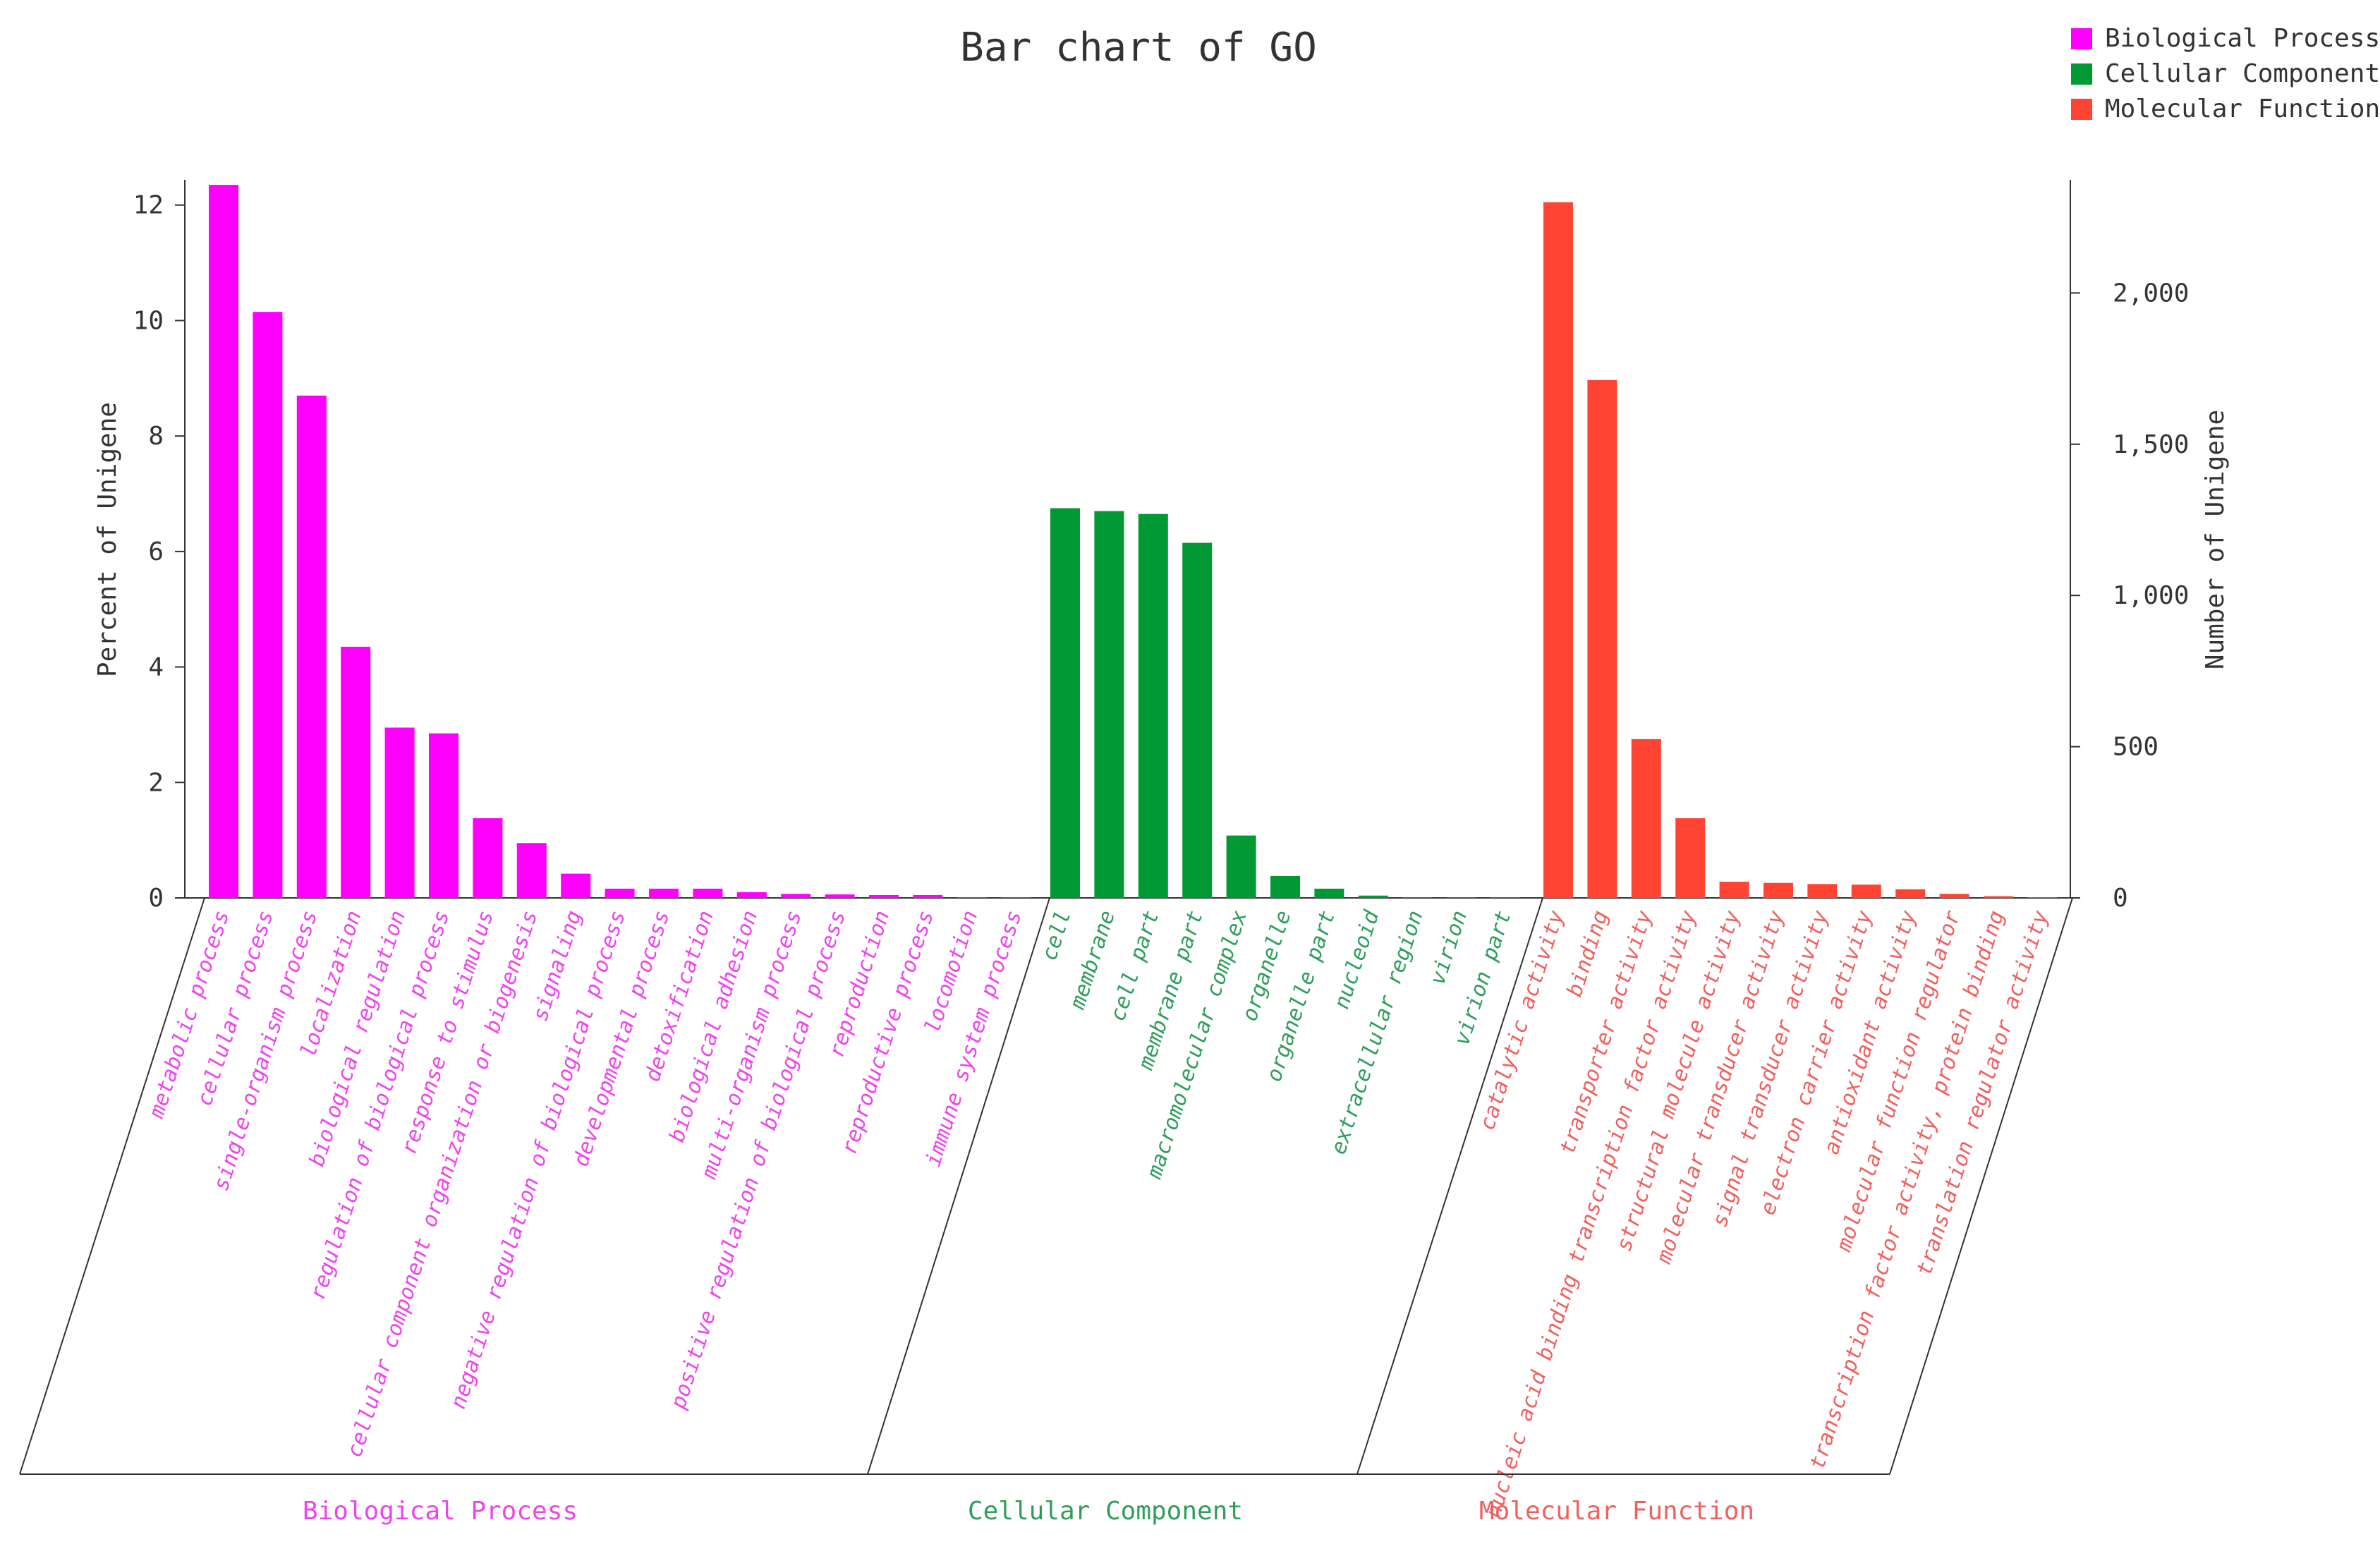 This screenshot has height=1544, width=2380. I want to click on right-tick-label: 1,500, so click(2151, 444).